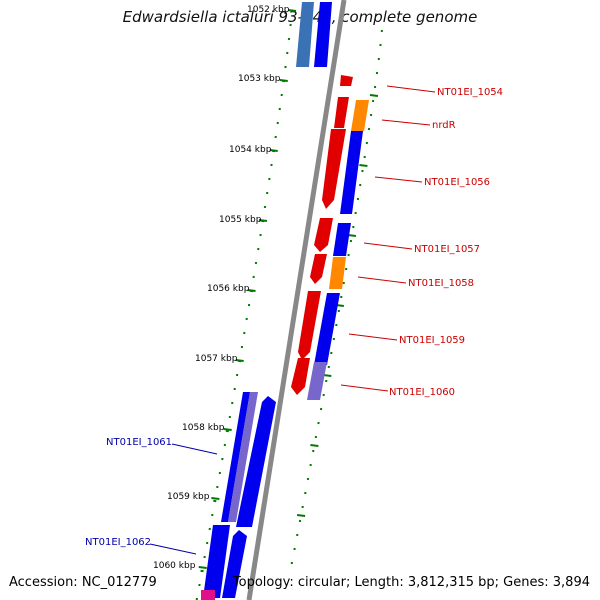 The width and height of the screenshot is (600, 600). What do you see at coordinates (203, 428) in the screenshot?
I see `position-label: 1058 kbp` at bounding box center [203, 428].